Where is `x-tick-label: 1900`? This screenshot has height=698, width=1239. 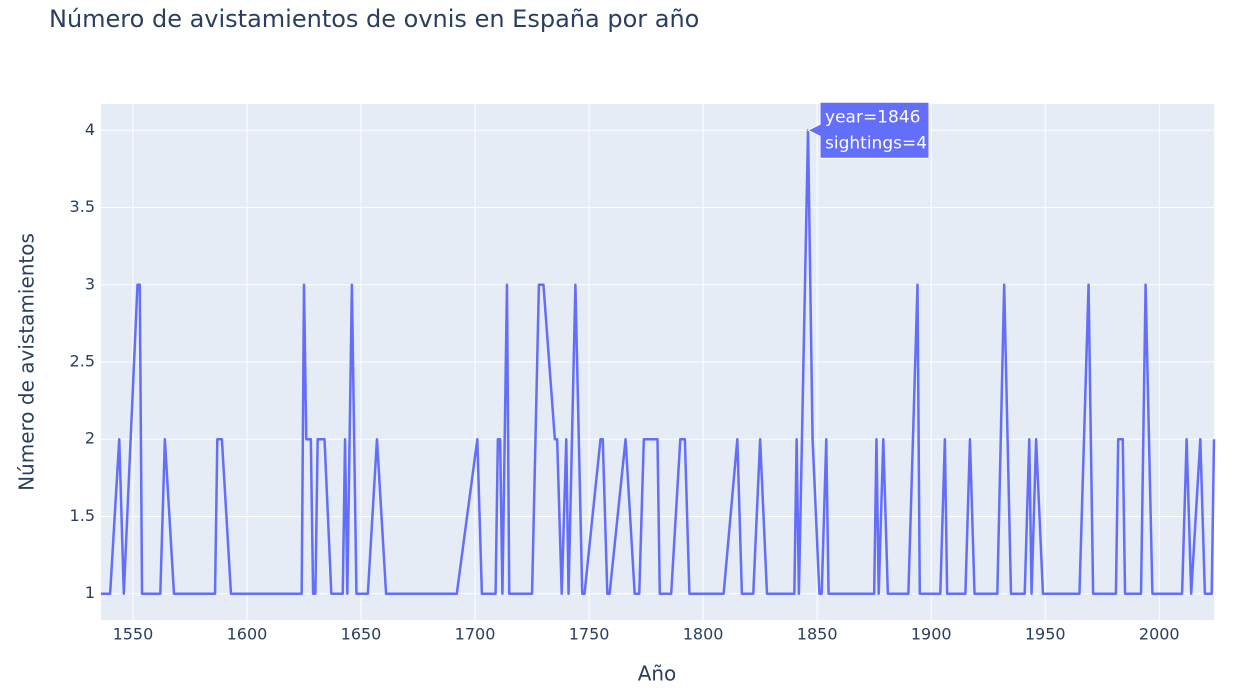
x-tick-label: 1900 is located at coordinates (931, 634).